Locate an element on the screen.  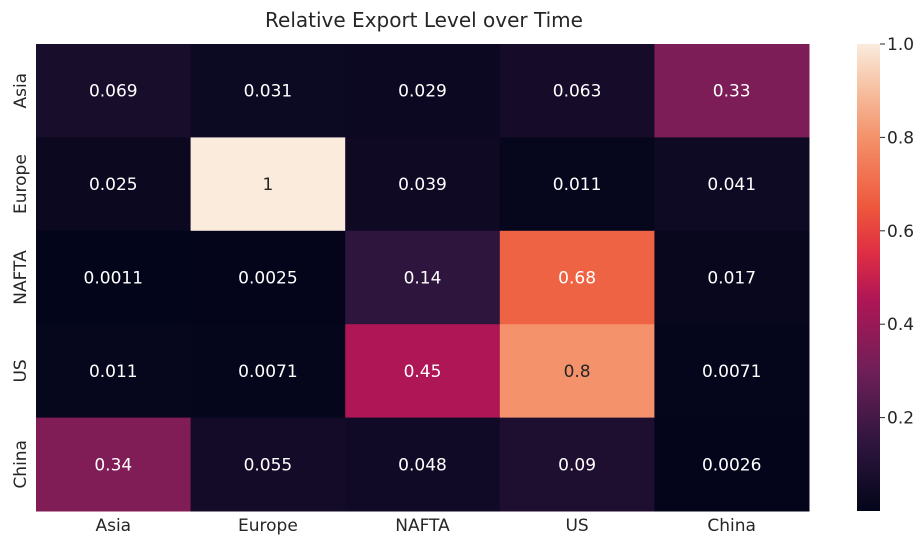
cell-value-label: 0.0011 is located at coordinates (113, 279).